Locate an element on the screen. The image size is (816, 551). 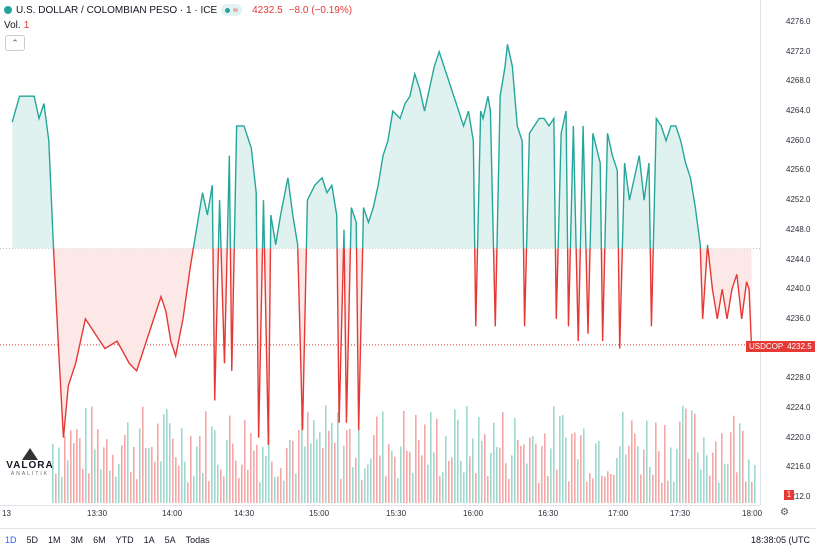
eye-icon: ≈ is located at coordinates (232, 10).